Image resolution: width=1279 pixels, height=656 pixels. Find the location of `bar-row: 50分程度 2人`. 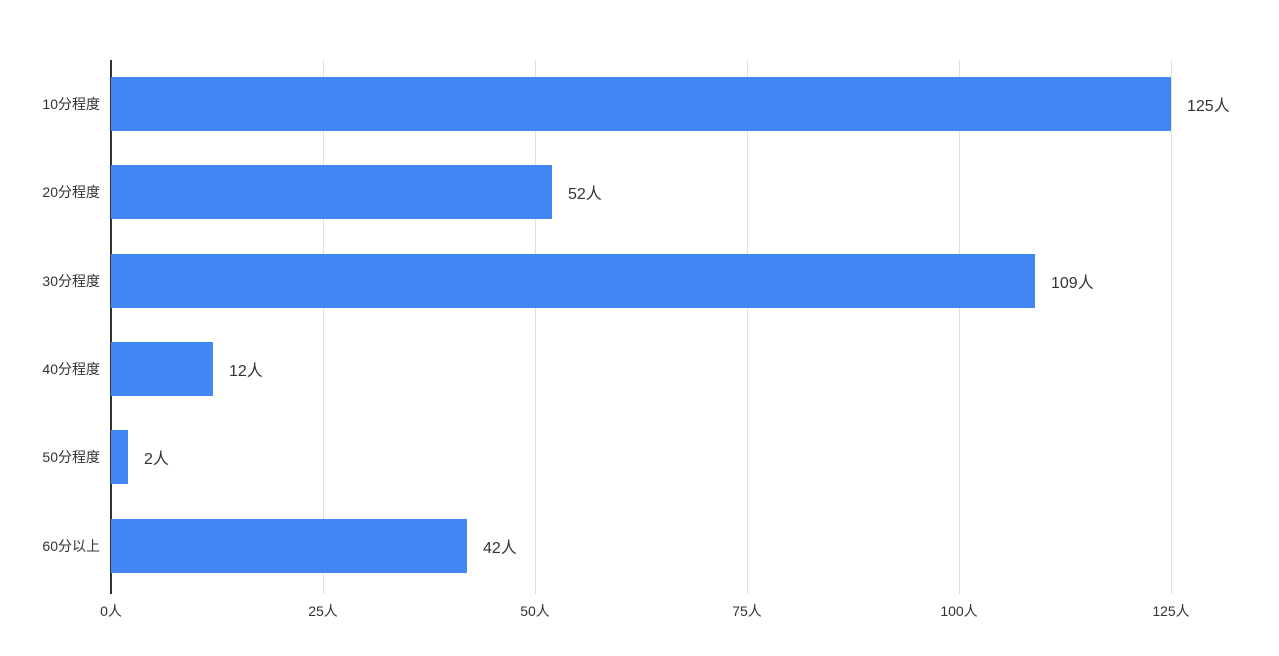

bar-row: 50分程度 2人 is located at coordinates (639, 457).